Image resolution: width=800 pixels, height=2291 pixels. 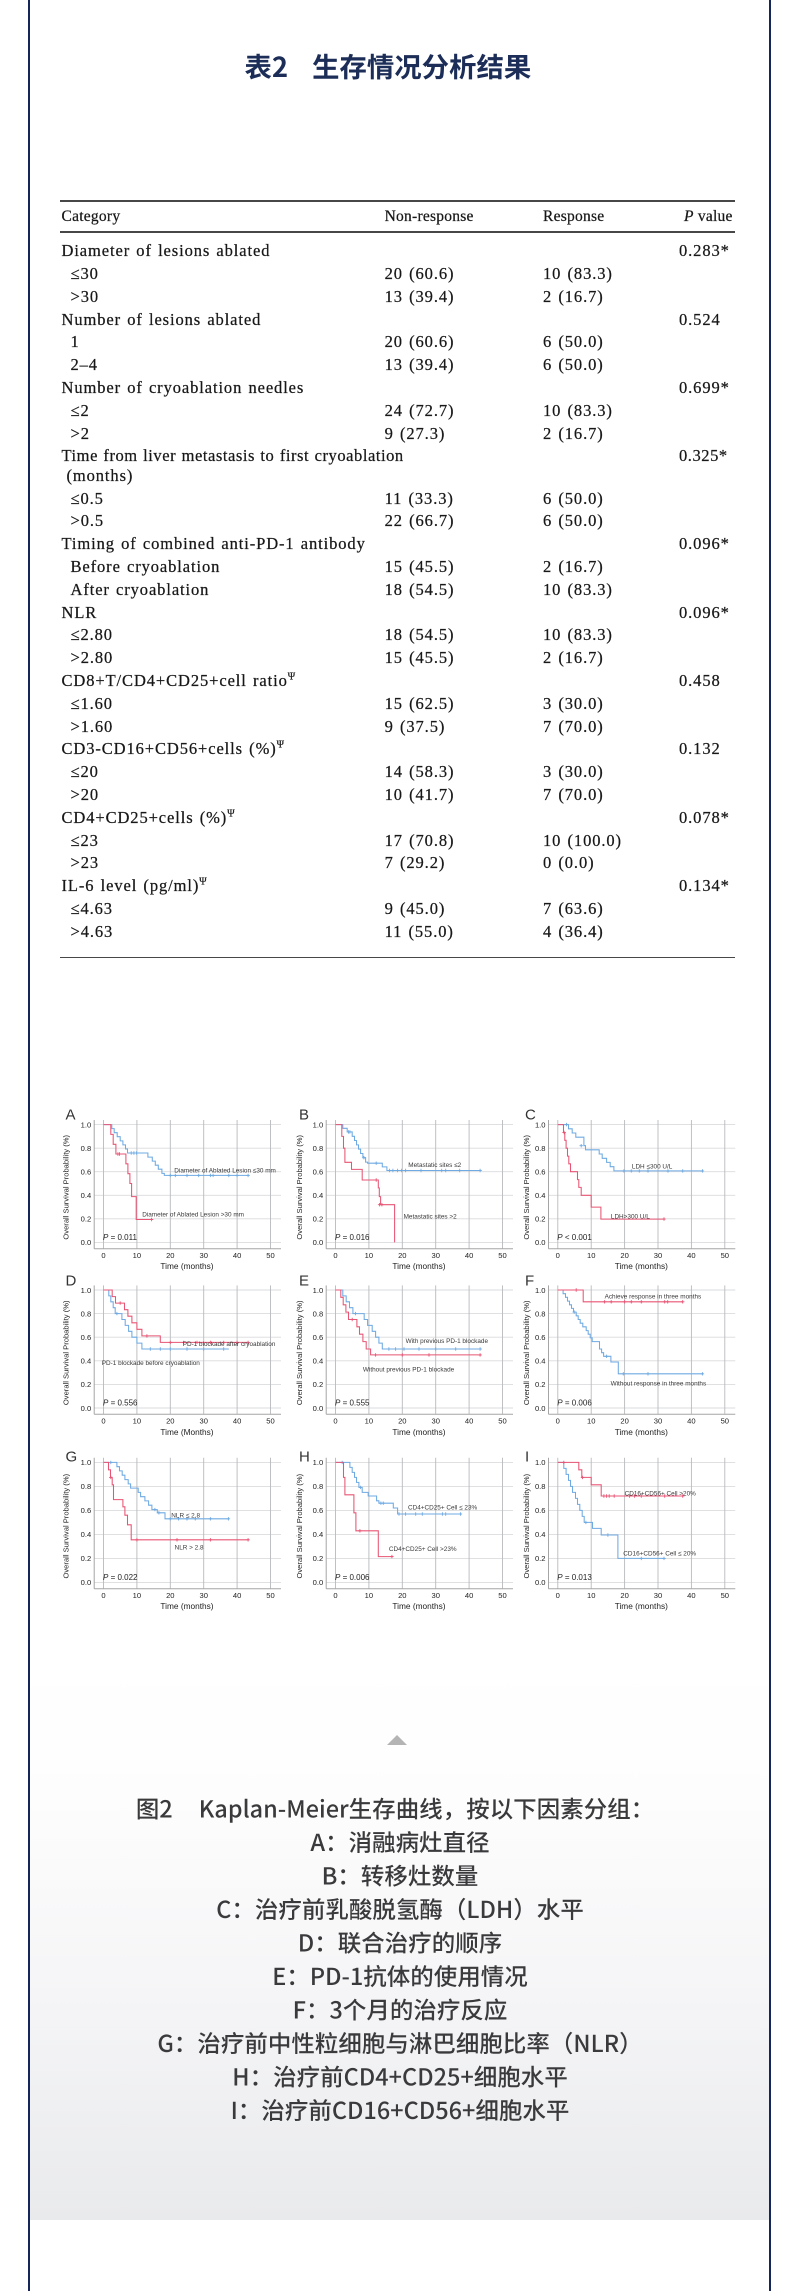 What do you see at coordinates (574, 1577) in the screenshot?
I see `svg-text: P = 0.013` at bounding box center [574, 1577].